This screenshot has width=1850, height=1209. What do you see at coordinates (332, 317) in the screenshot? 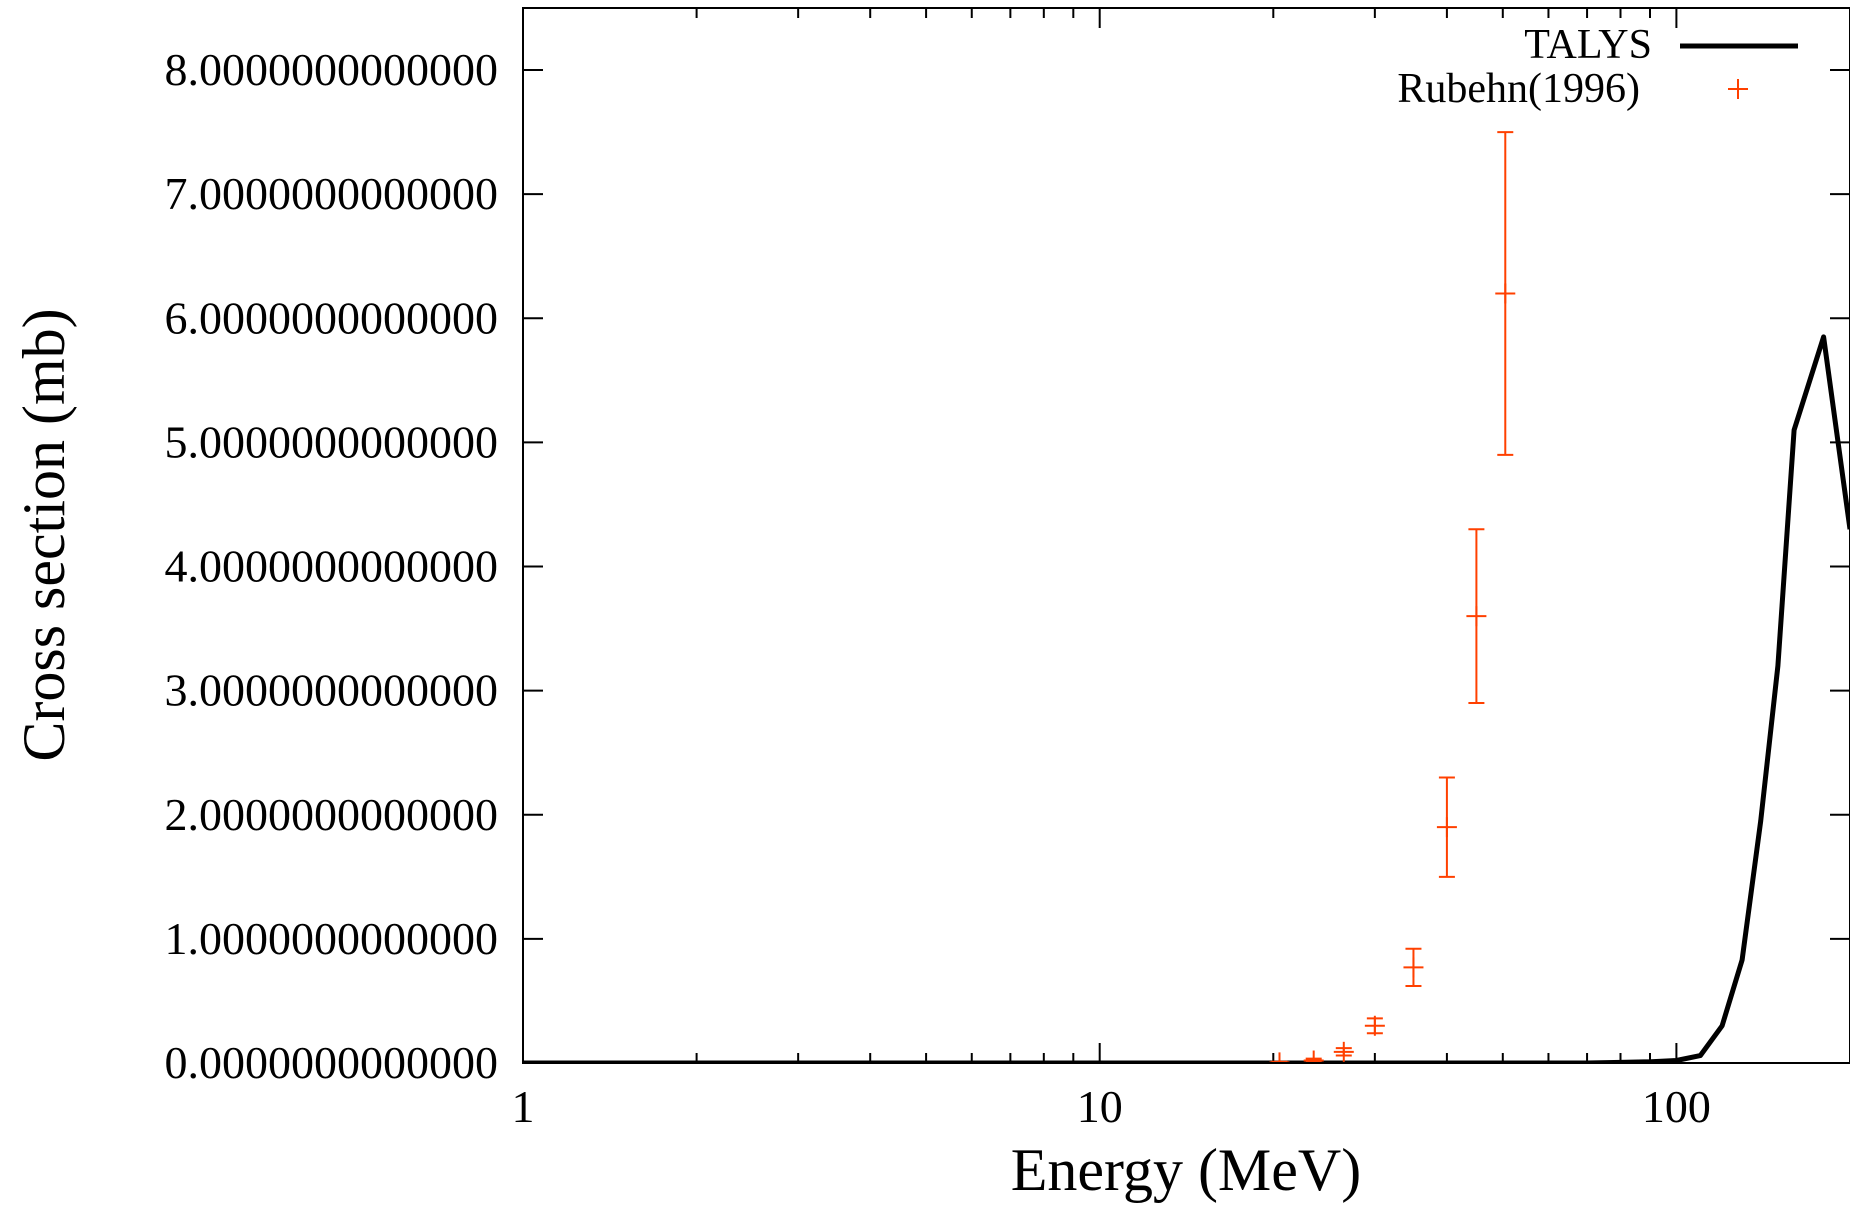
I see `y-tick-label: 6.0000000000000` at bounding box center [332, 317].